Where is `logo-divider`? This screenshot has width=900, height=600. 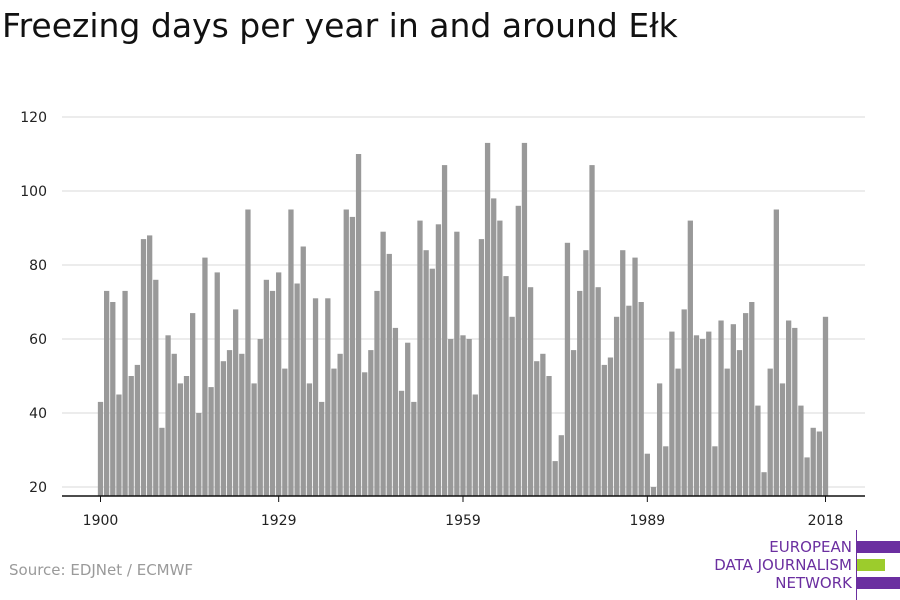
logo-divider is located at coordinates (856, 565).